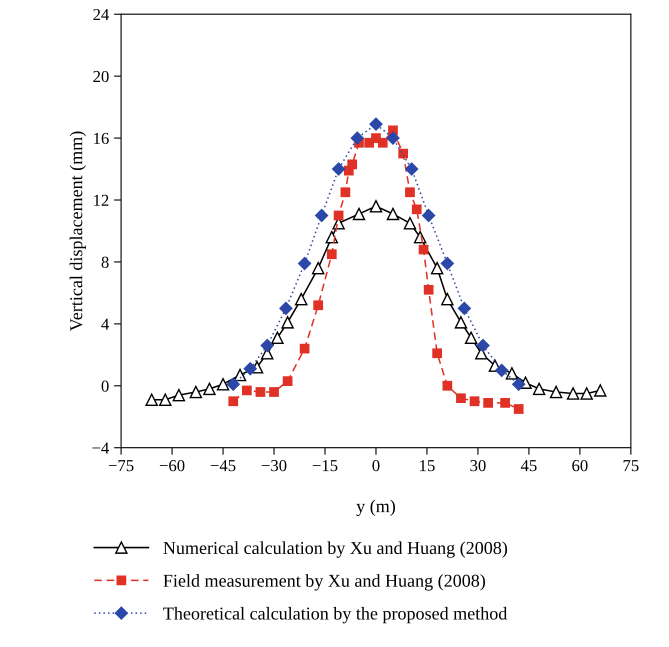 This screenshot has height=647, width=669. What do you see at coordinates (478, 466) in the screenshot?
I see `x-tick-label: 30` at bounding box center [478, 466].